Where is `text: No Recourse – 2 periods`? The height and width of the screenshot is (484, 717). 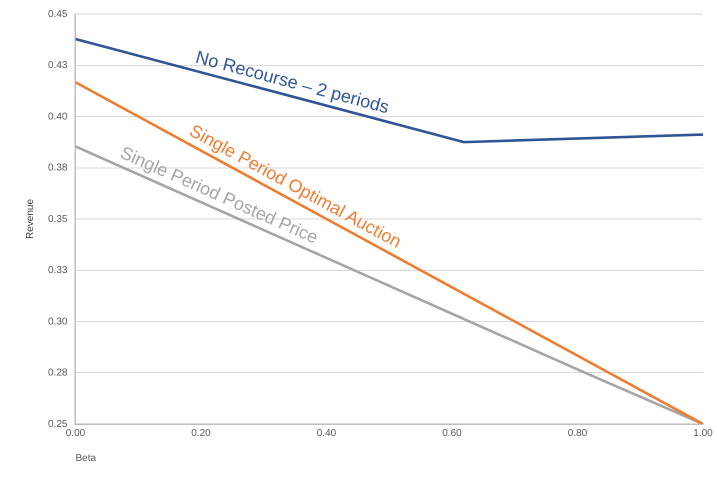 text: No Recourse – 2 periods is located at coordinates (293, 82).